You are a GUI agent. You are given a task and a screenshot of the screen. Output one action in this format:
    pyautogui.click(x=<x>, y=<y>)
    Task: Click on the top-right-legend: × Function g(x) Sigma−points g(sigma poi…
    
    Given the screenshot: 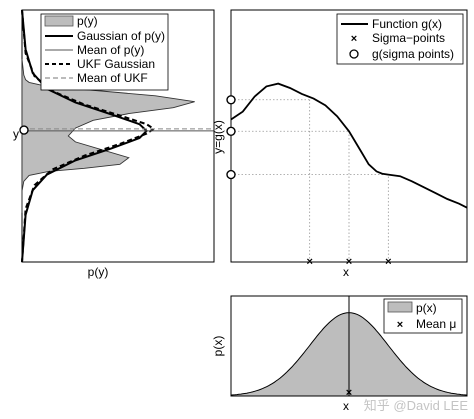 What is the action you would take?
    pyautogui.click(x=400, y=39)
    